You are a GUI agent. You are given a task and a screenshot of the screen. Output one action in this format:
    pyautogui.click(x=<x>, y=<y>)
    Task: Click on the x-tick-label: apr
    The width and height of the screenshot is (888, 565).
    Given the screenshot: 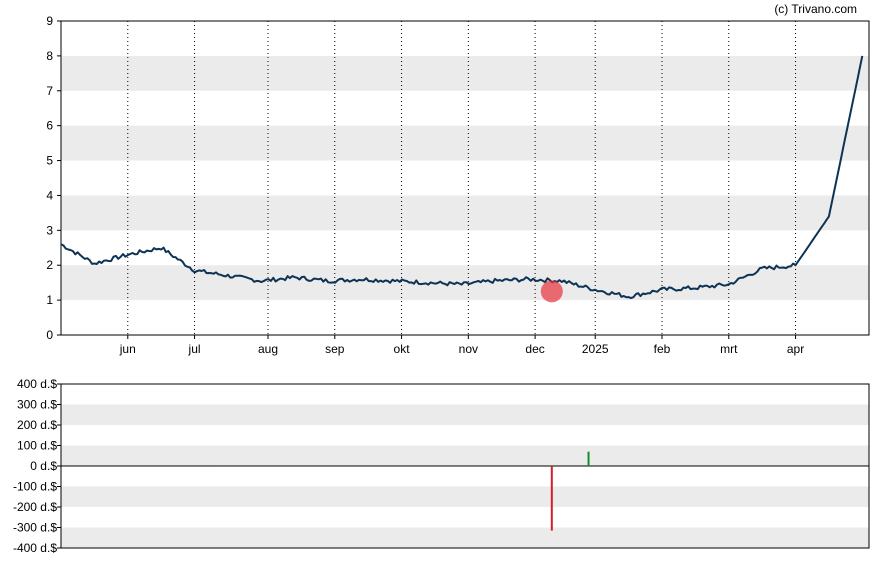 What is the action you would take?
    pyautogui.click(x=795, y=349)
    